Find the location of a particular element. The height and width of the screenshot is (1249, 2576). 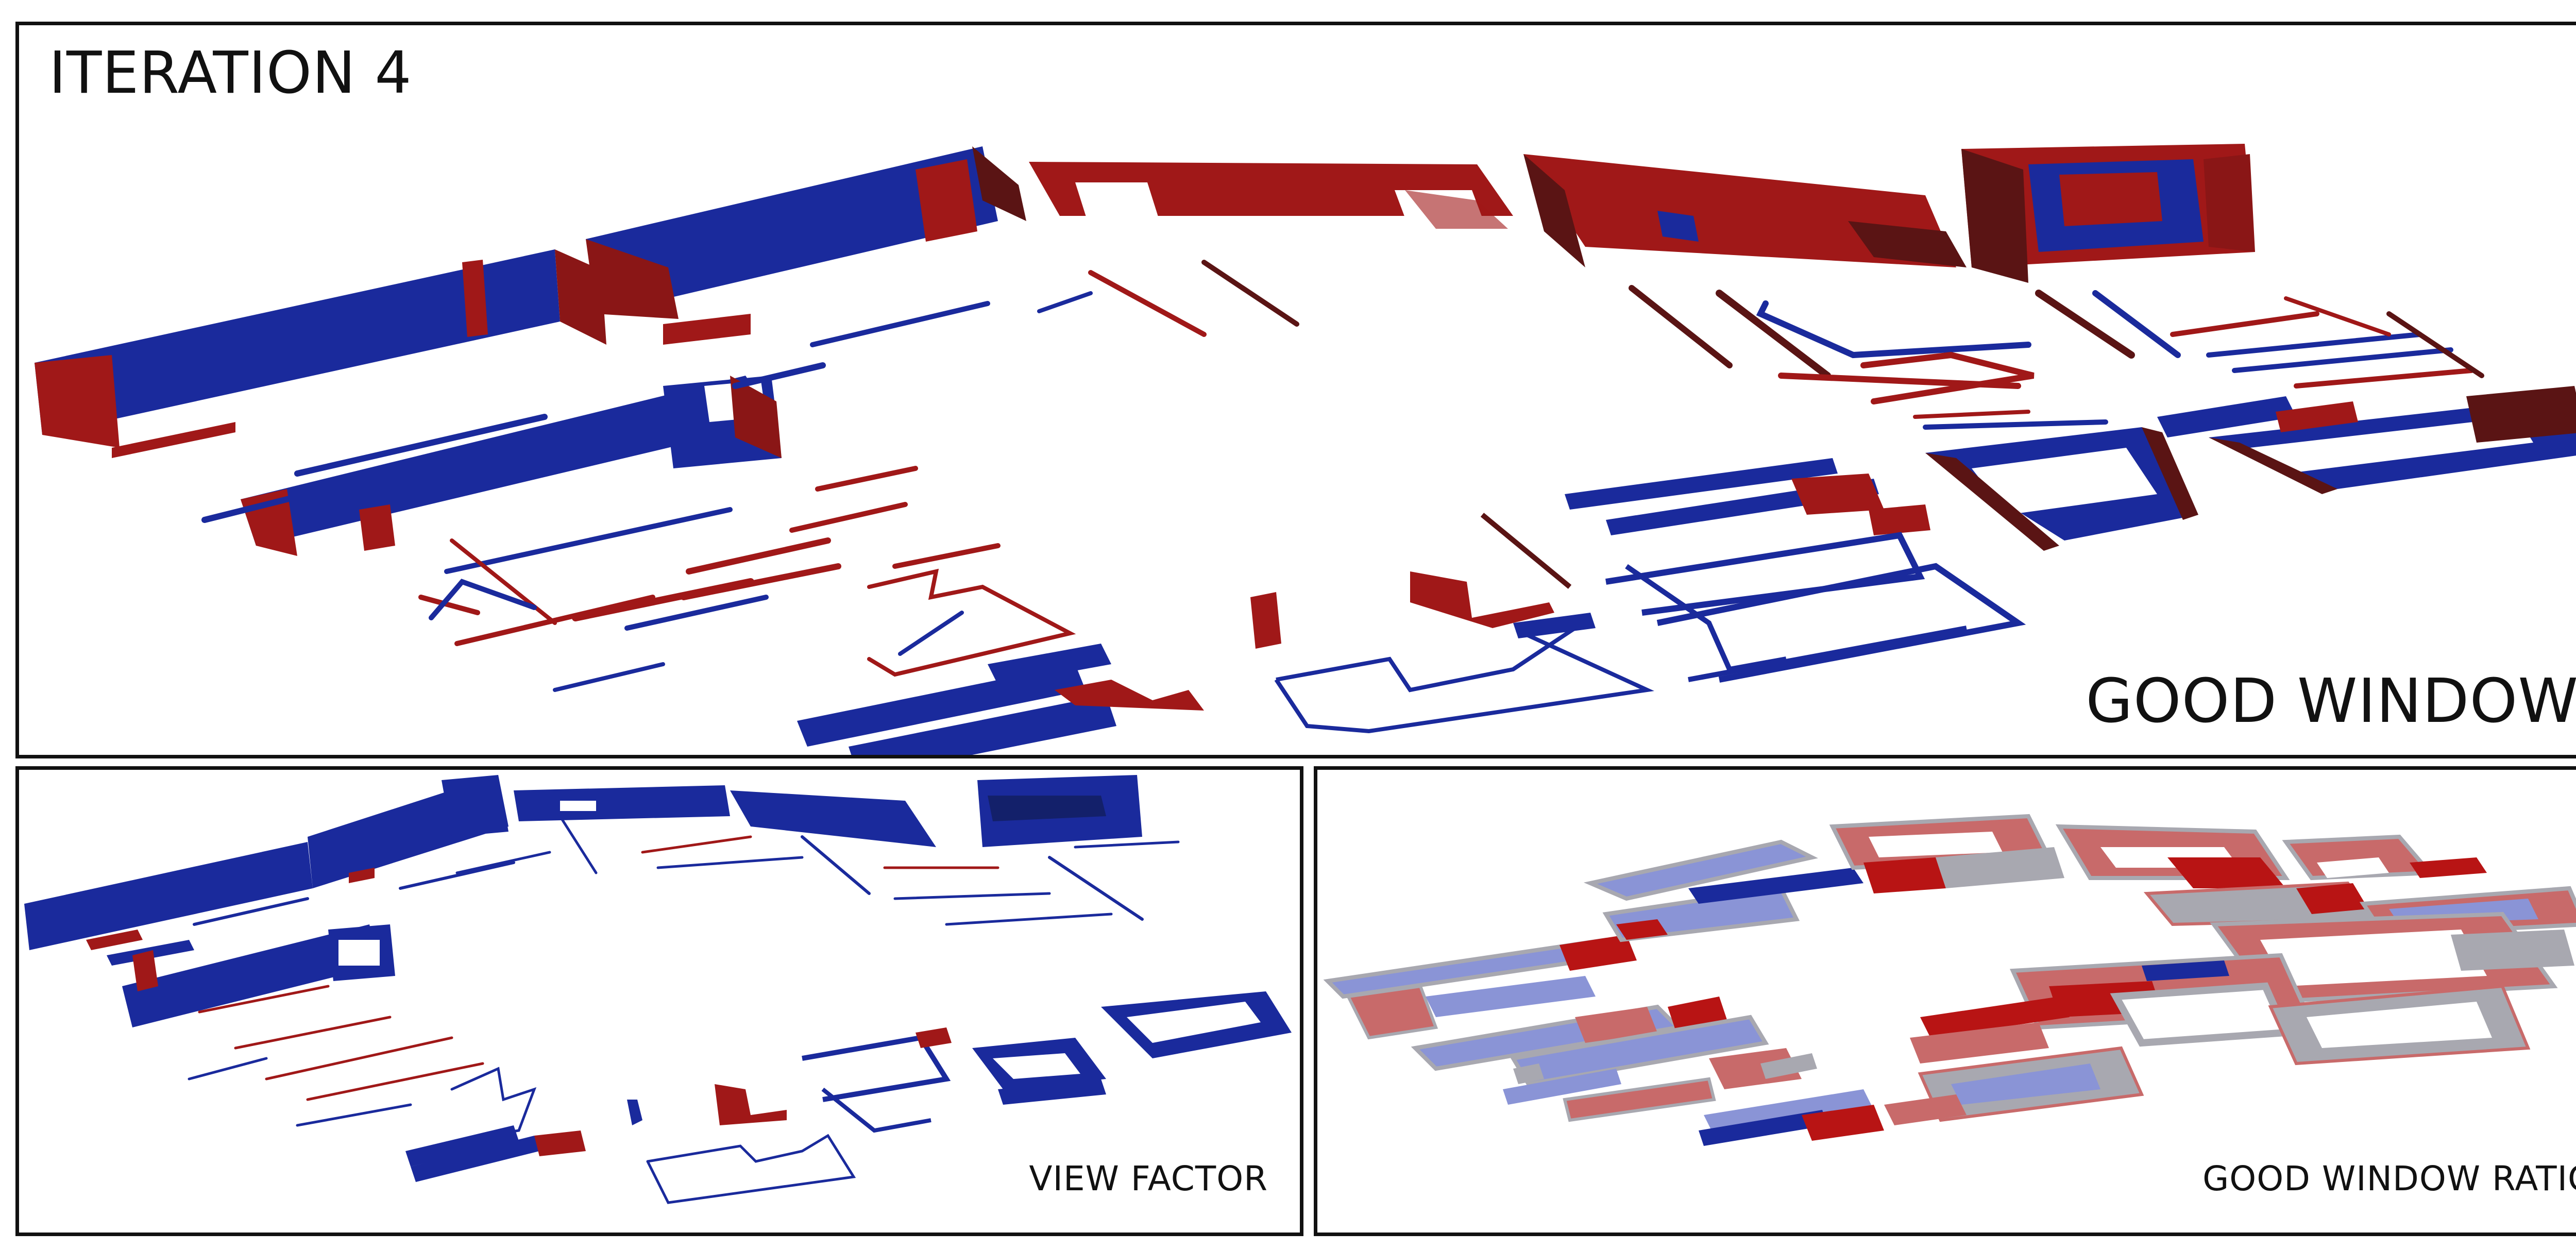

vf-strips is located at coordinates (684, 1009).